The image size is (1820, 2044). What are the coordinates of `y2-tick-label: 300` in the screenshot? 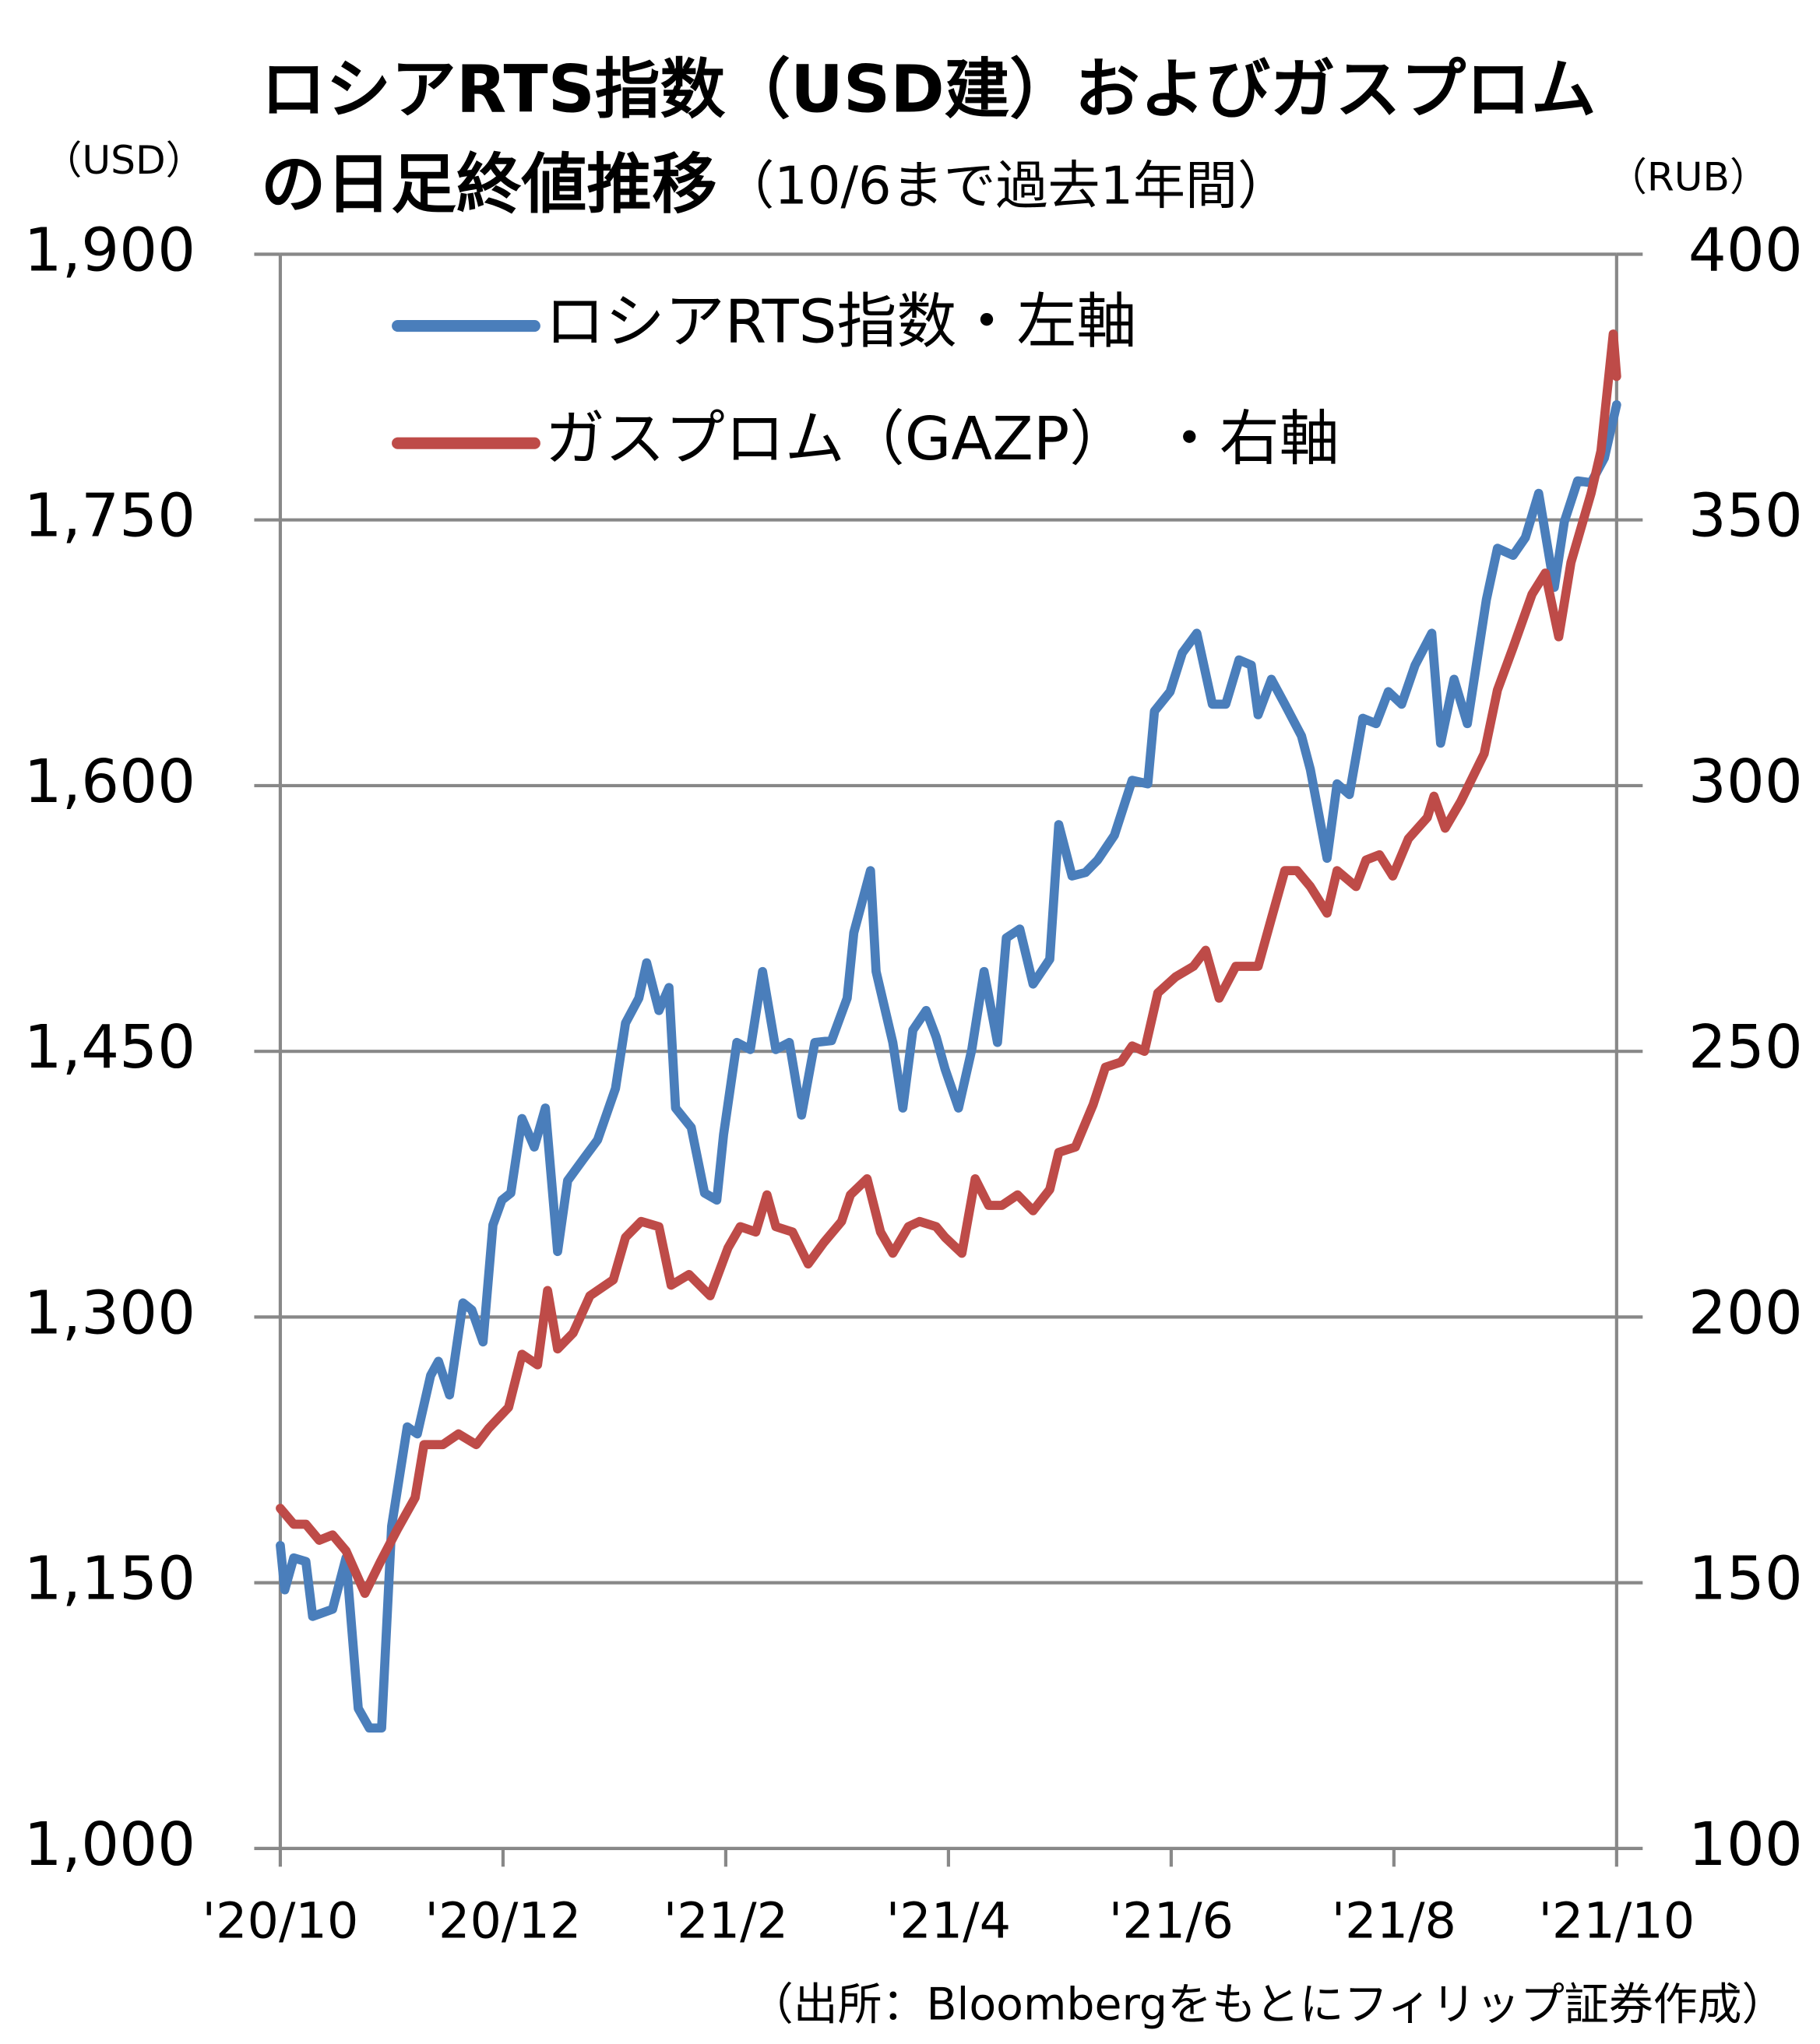 It's located at (1746, 782).